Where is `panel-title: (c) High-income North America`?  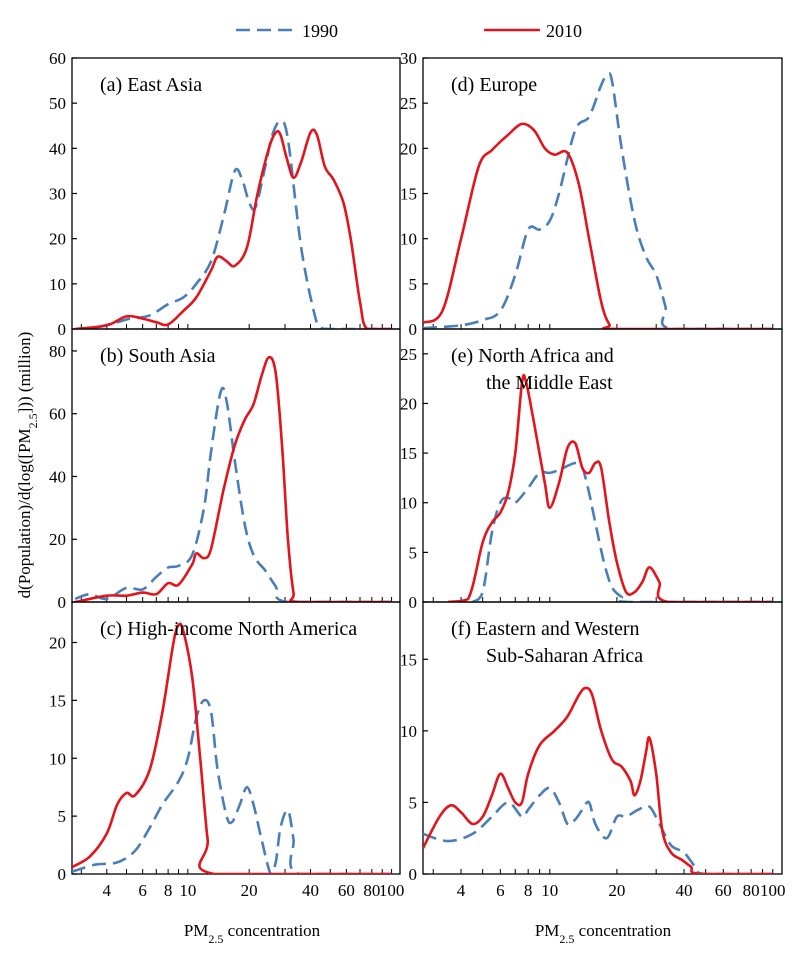 panel-title: (c) High-income North America is located at coordinates (228, 629).